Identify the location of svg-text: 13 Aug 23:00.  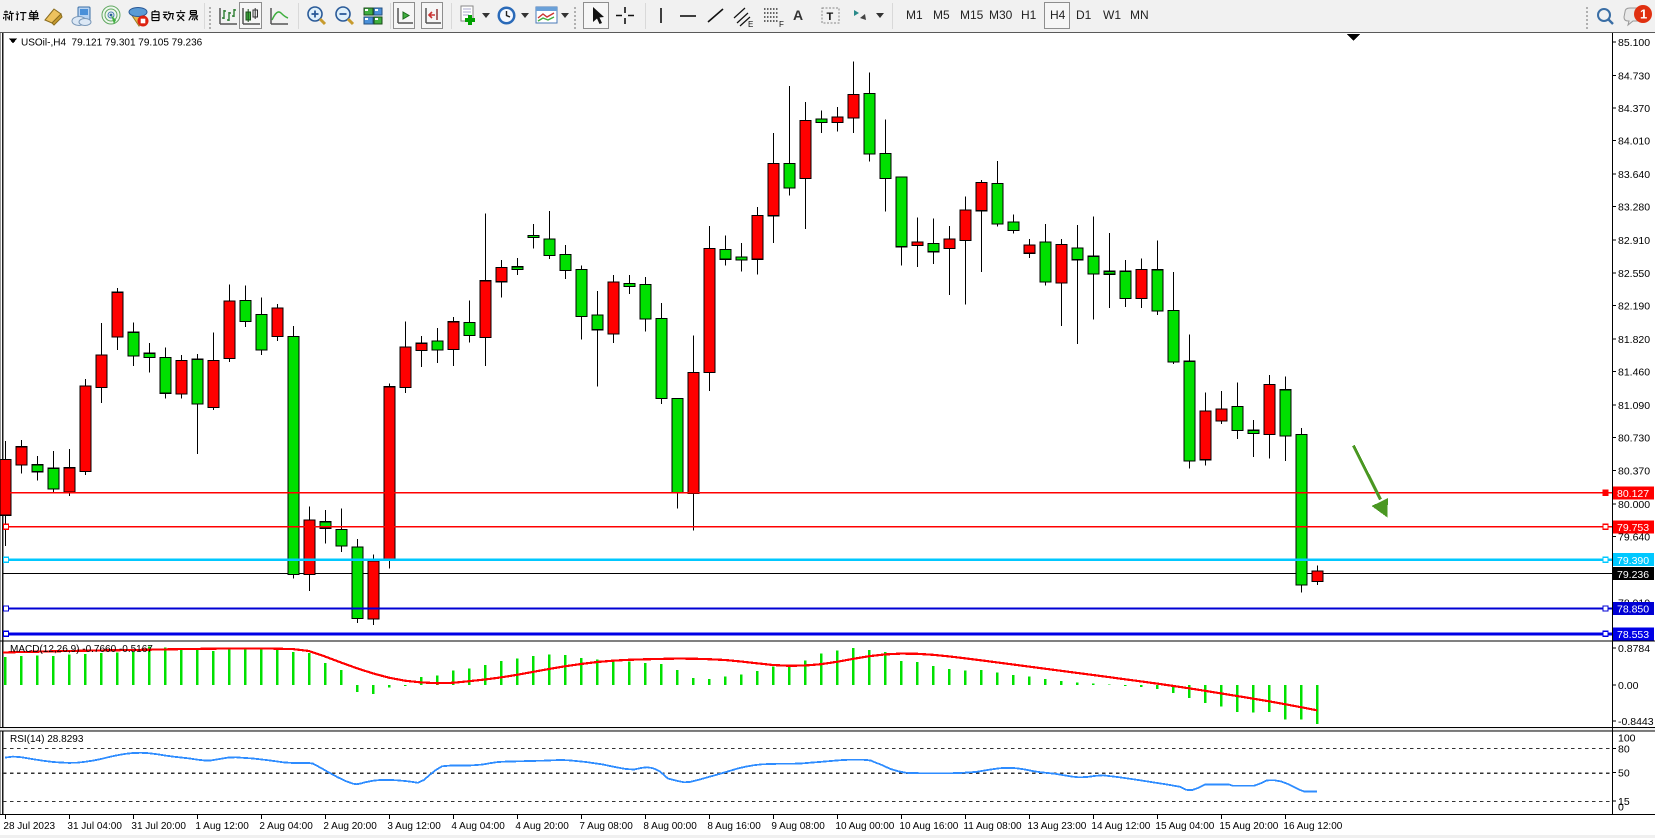
(1056, 826).